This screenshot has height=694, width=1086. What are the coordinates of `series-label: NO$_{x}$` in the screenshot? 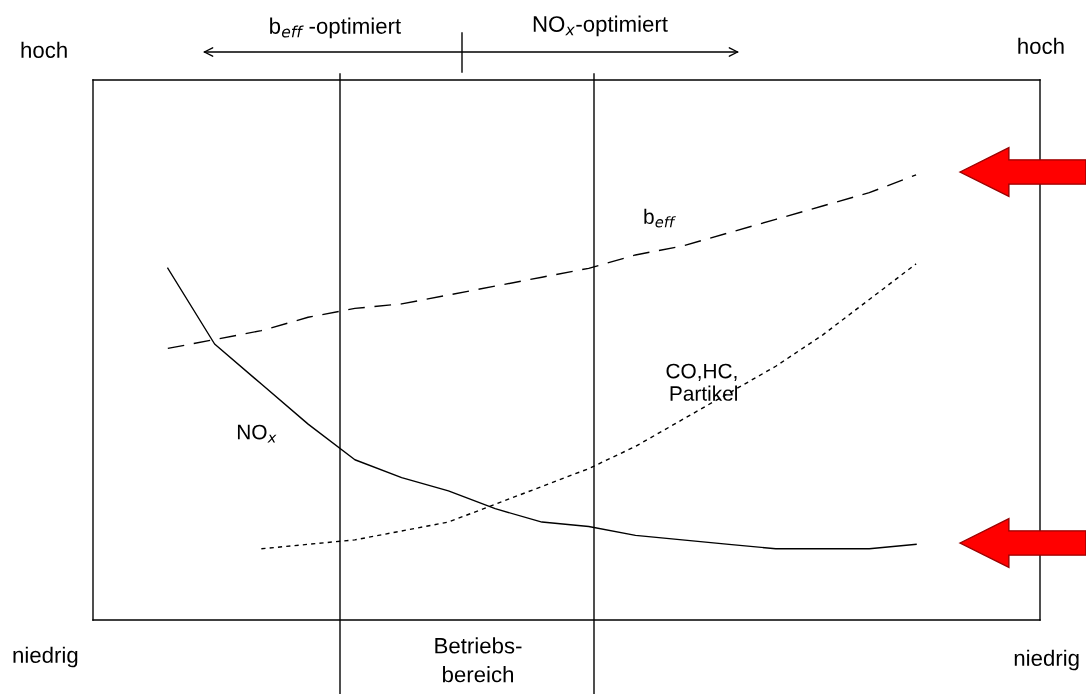 It's located at (257, 433).